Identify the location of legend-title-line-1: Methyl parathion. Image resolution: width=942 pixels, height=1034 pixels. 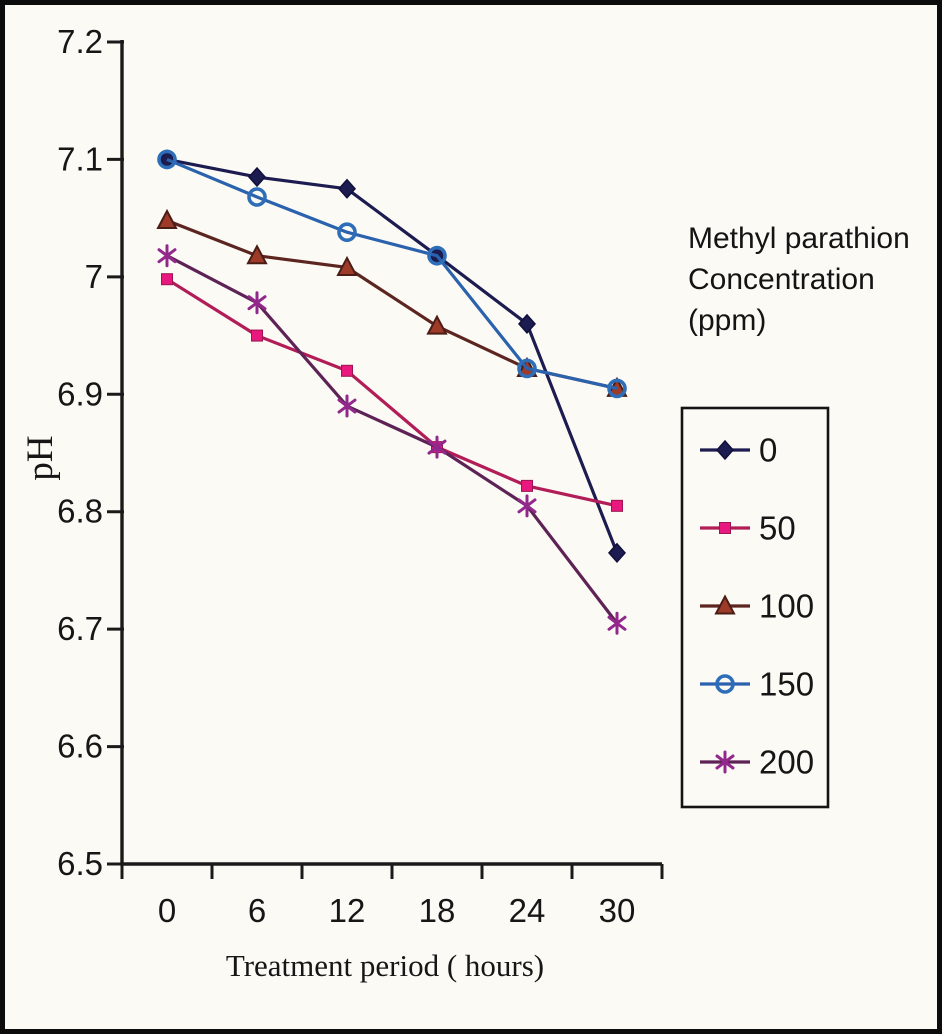
(799, 238).